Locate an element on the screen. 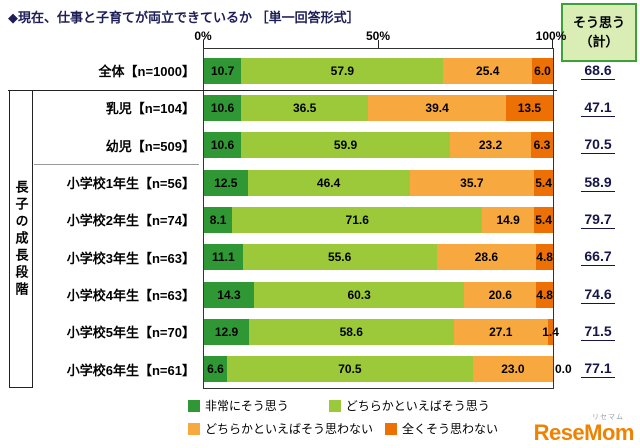 The image size is (640, 448). segment-value: 25.4 is located at coordinates (488, 70).